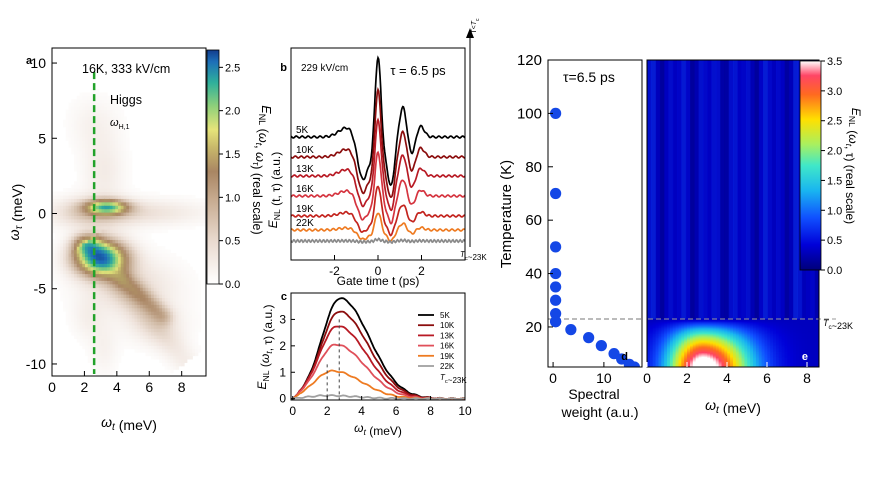 The width and height of the screenshot is (872, 492). What do you see at coordinates (182, 387) in the screenshot?
I see `x-tick-label-a: 8` at bounding box center [182, 387].